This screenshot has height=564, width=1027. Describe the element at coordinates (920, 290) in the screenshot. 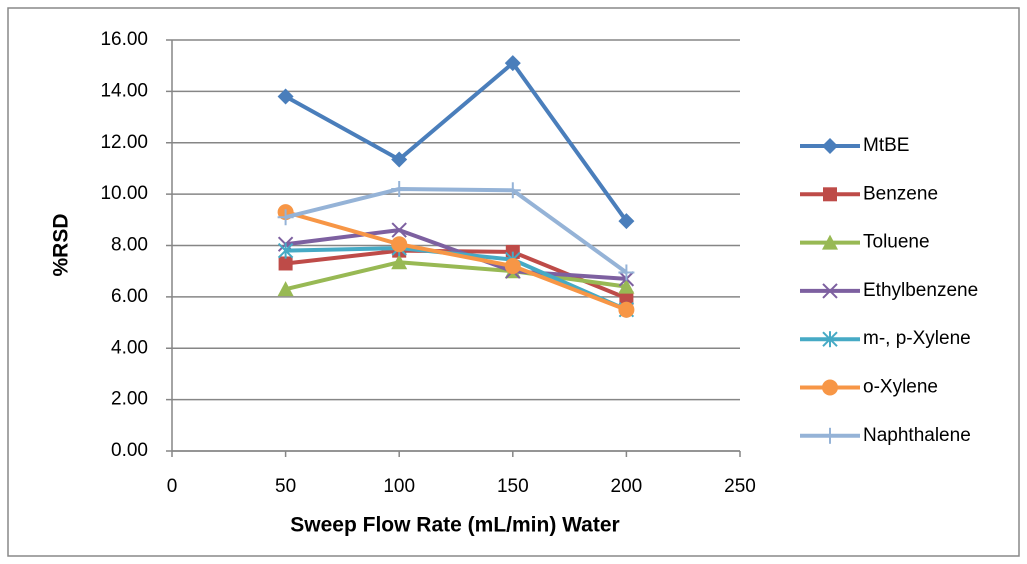

I see `legend-label: Ethylbenzene` at that location.